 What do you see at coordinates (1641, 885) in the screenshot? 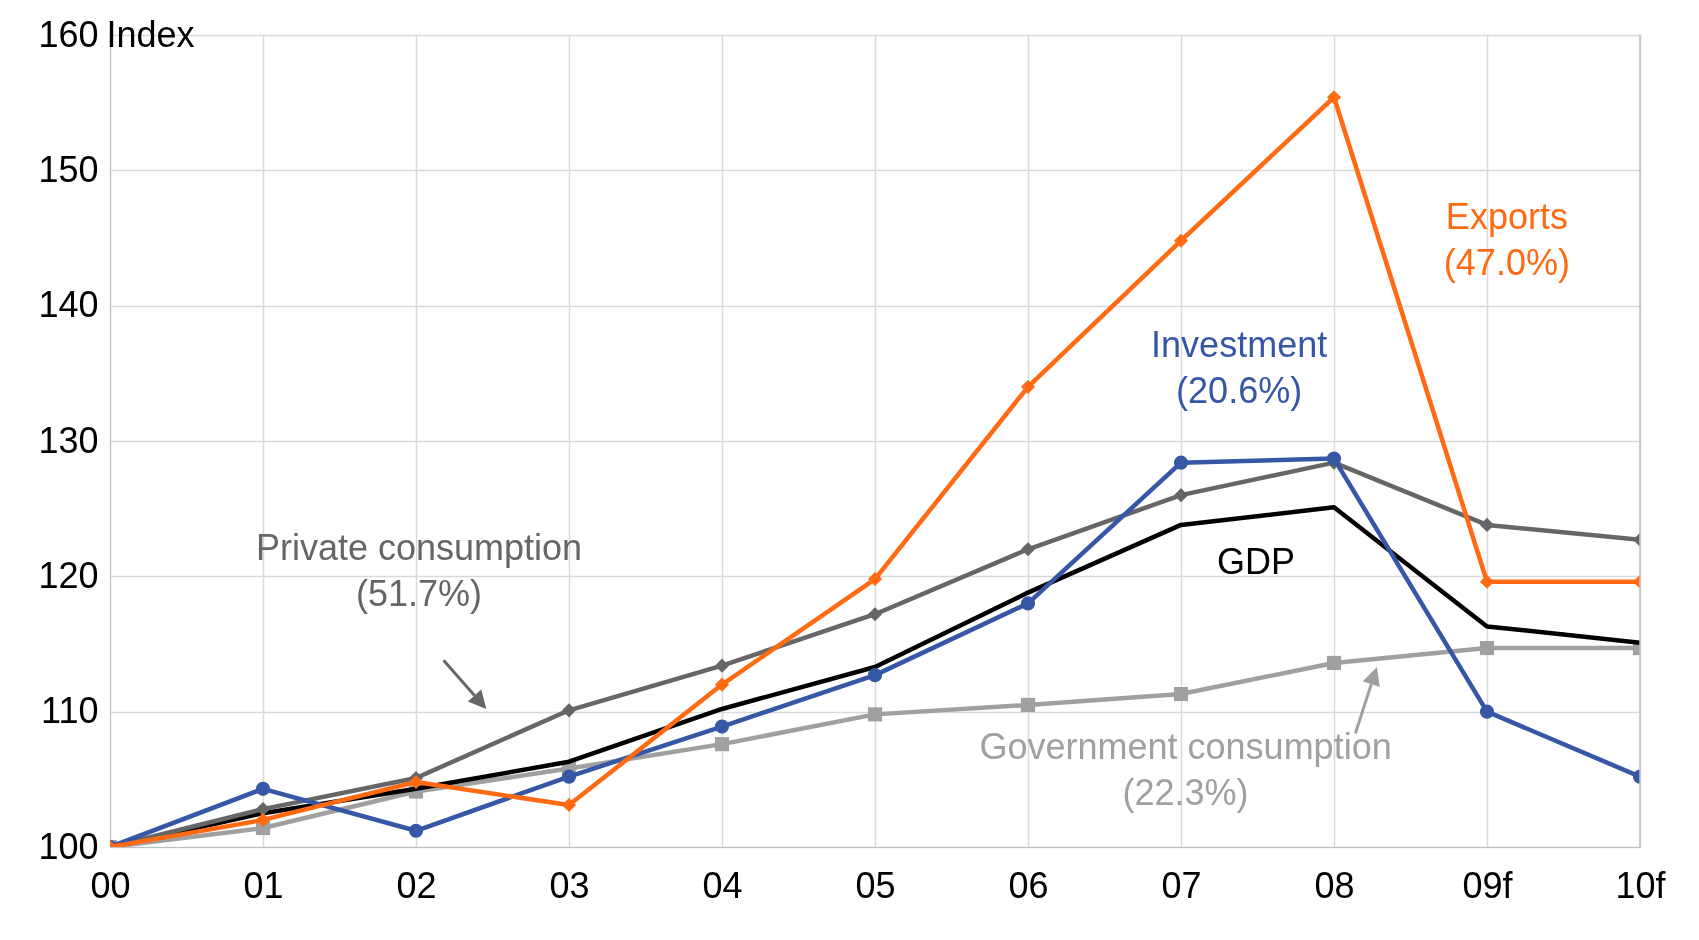
I see `x-tick-label: 10f` at bounding box center [1641, 885].